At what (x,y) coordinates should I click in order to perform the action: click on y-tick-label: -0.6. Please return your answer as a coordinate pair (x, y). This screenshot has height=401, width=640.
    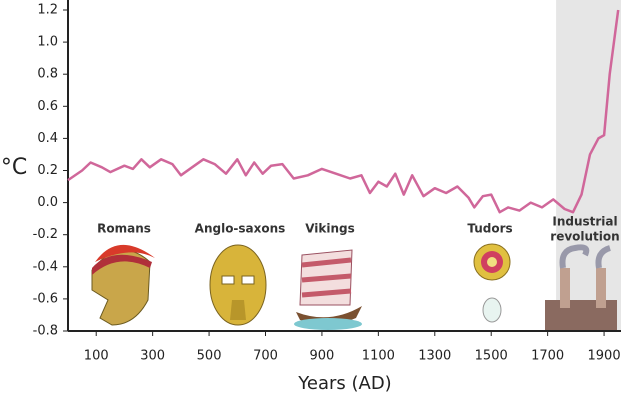
    Looking at the image, I should click on (45, 298).